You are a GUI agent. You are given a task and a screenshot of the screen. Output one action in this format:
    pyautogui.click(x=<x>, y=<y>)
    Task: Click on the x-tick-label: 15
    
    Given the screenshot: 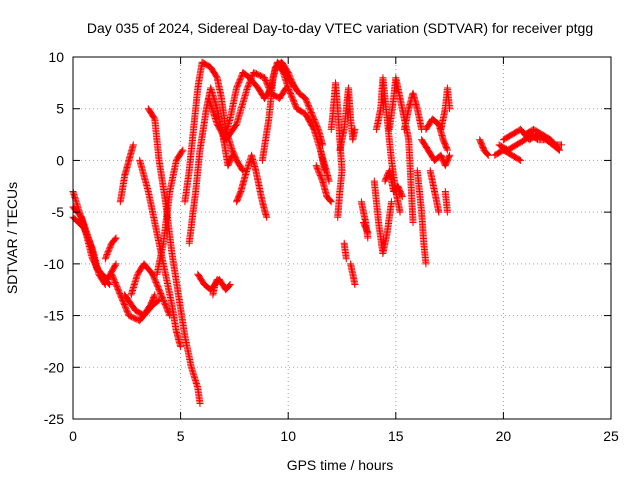 What is the action you would take?
    pyautogui.click(x=396, y=436)
    